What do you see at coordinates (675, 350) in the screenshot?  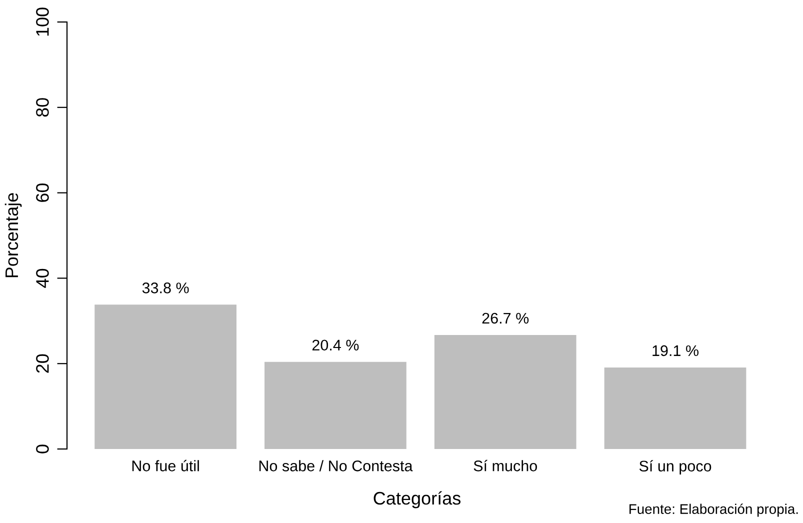 I see `data-label: 19.1 %` at bounding box center [675, 350].